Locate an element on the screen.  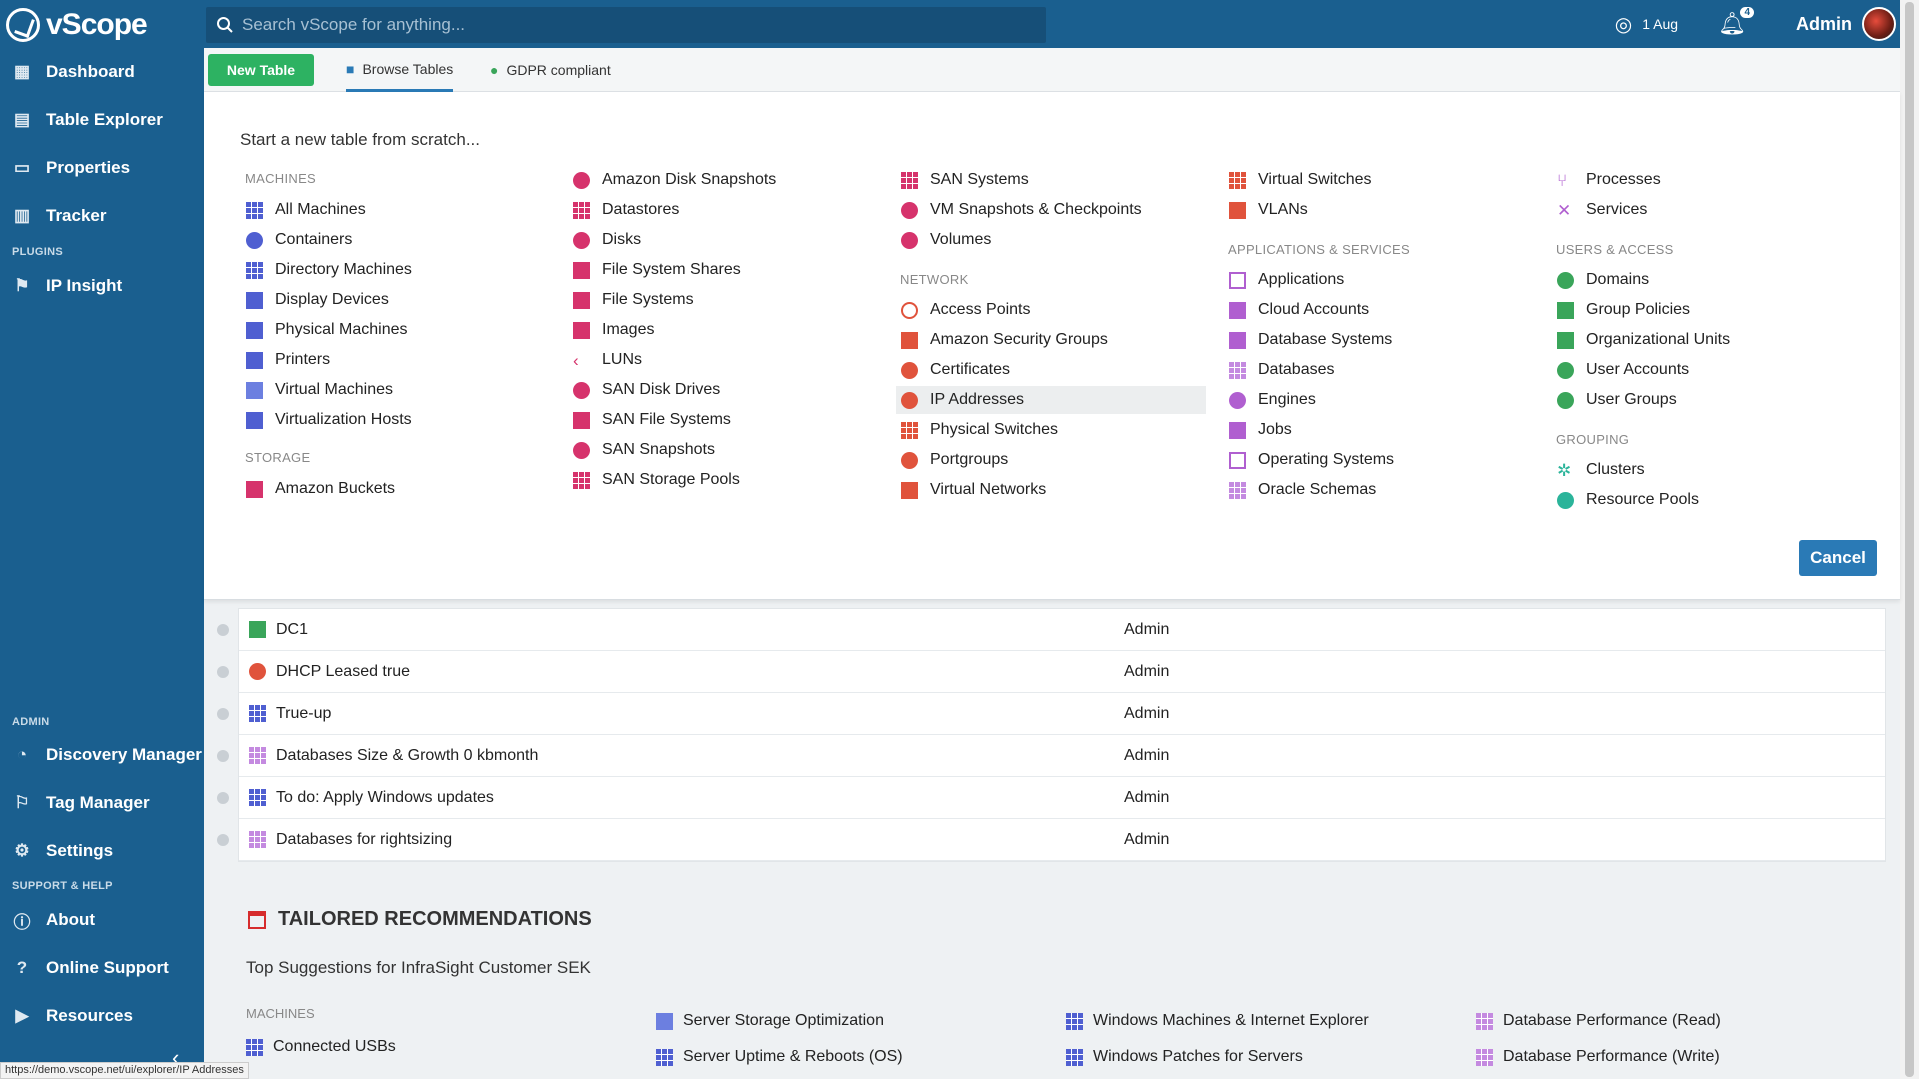
list-item: ✕ Services is located at coordinates (1602, 210).